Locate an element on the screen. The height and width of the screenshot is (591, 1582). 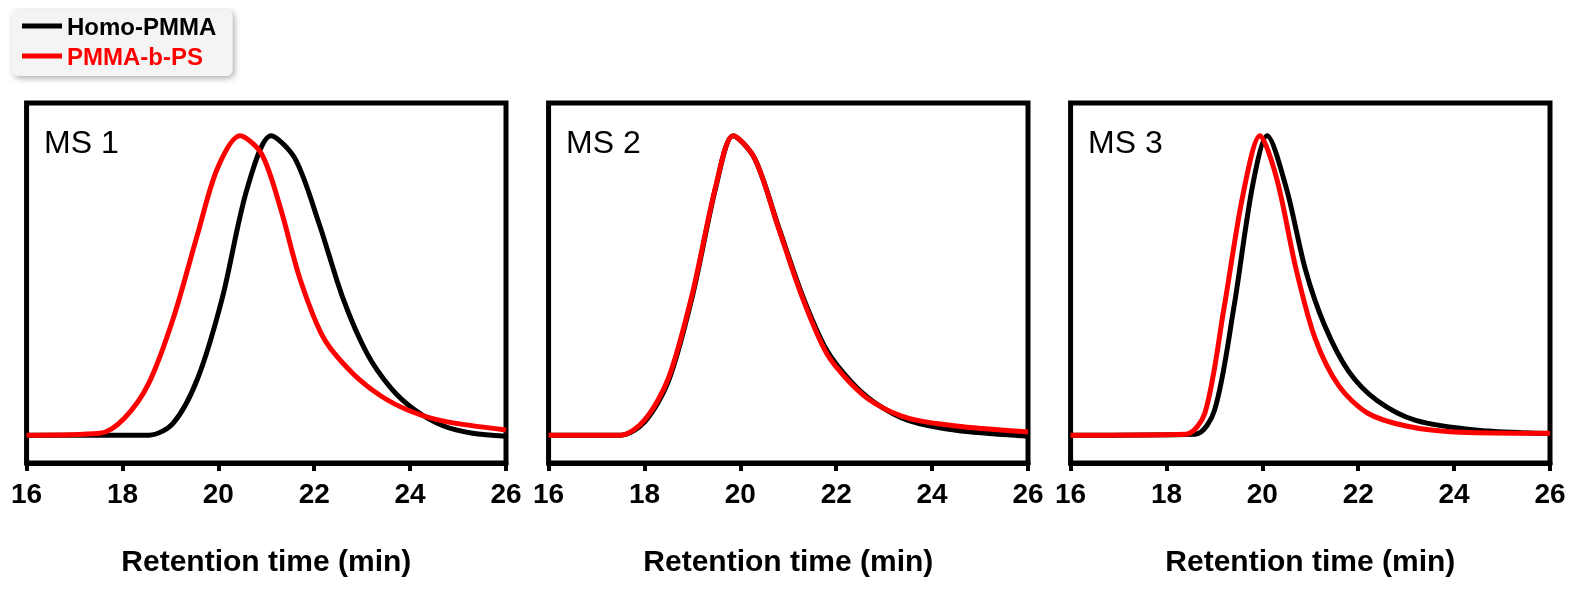
legend-label: PMMA-b-PS is located at coordinates (135, 56).